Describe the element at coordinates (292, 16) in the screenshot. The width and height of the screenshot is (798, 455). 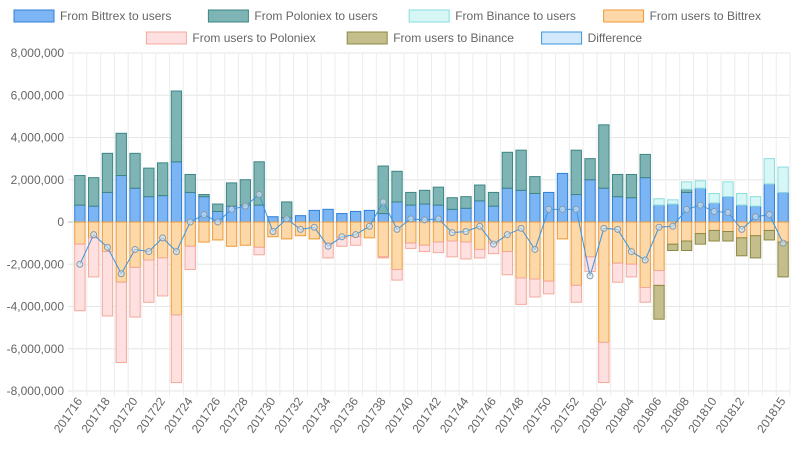
I see `legend-item: From Poloniex to users` at that location.